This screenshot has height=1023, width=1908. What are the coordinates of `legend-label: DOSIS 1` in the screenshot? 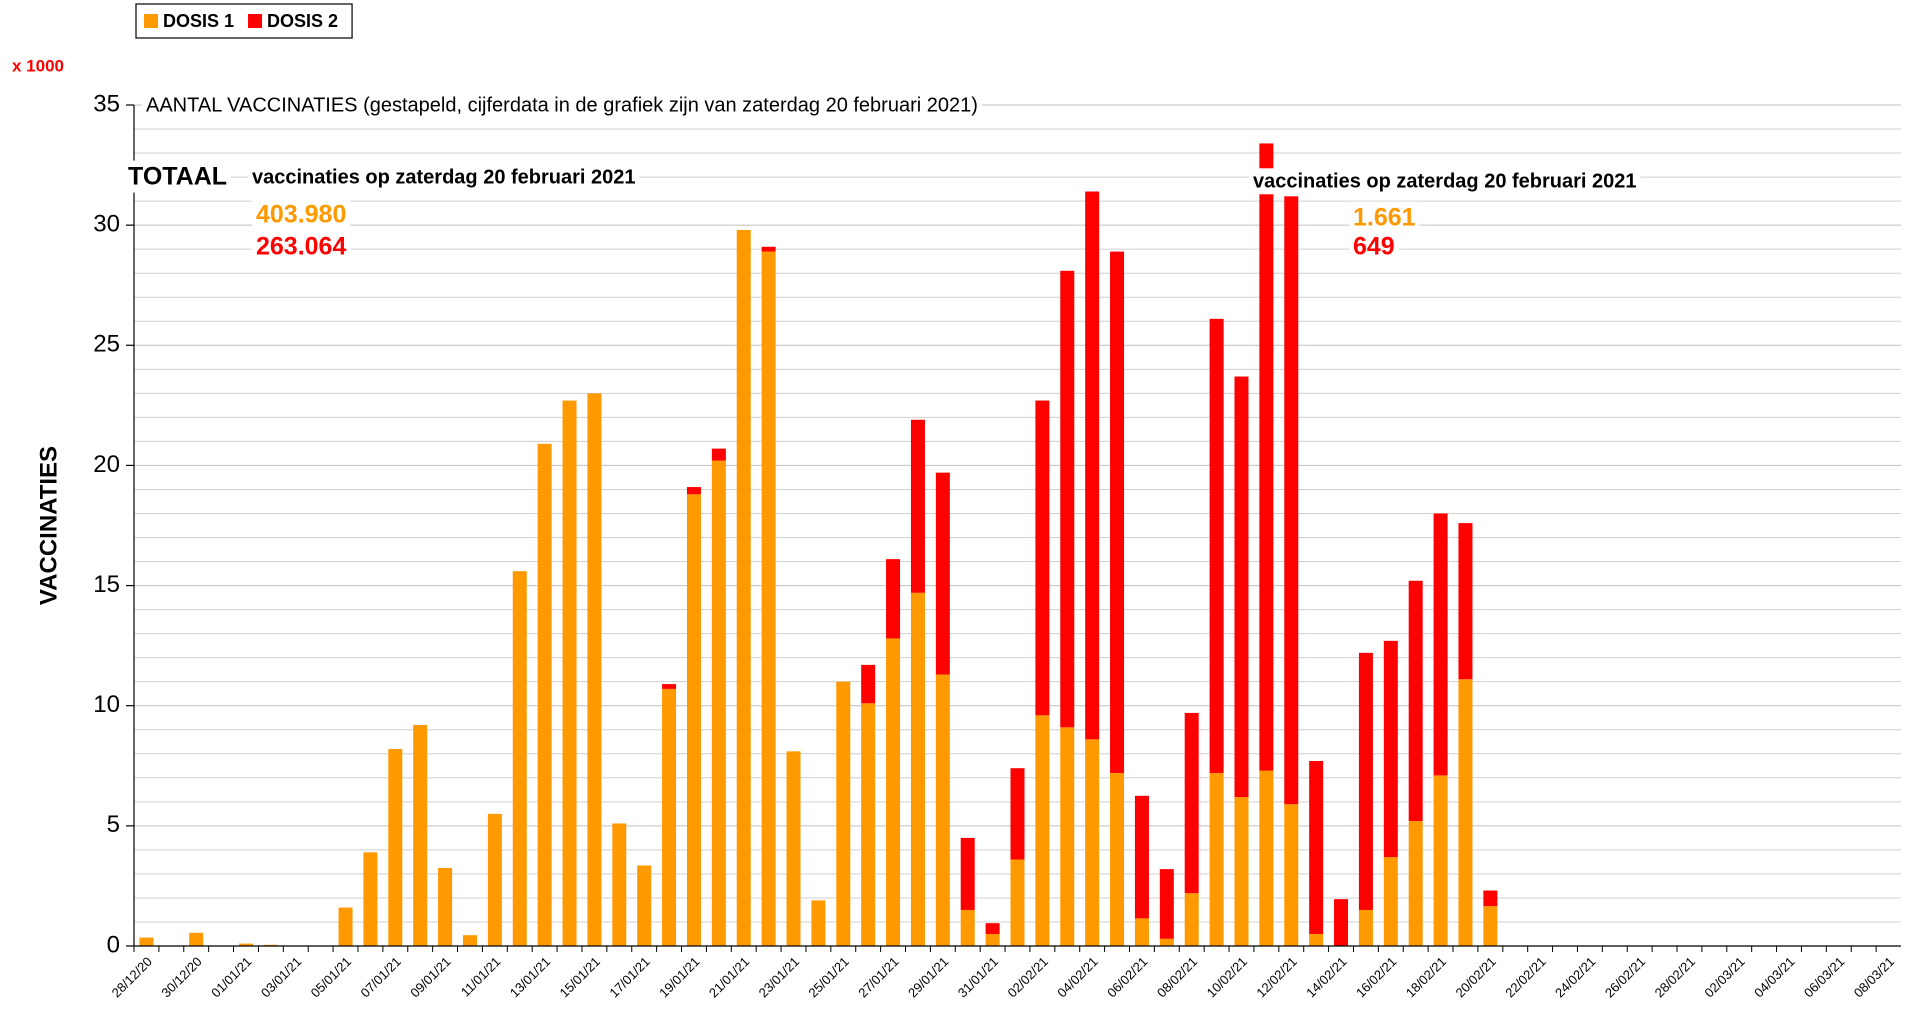 It's located at (198, 21).